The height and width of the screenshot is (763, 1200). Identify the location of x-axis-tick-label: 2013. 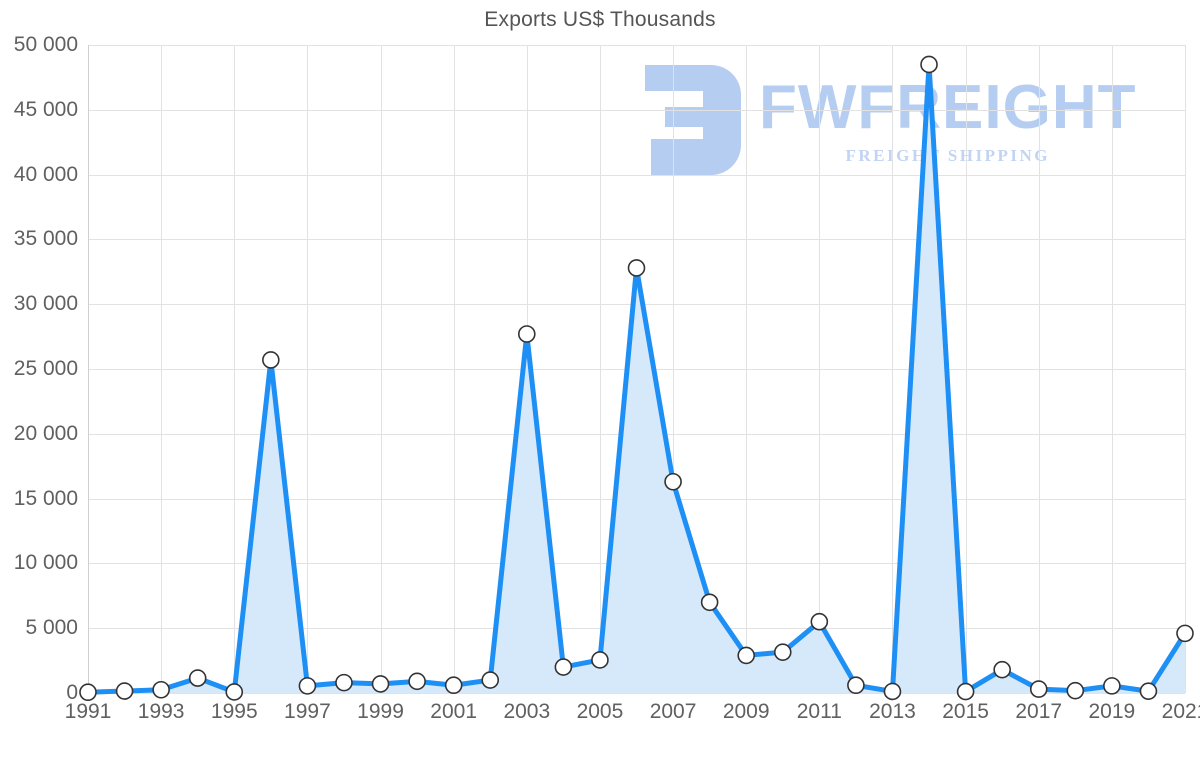
(892, 711).